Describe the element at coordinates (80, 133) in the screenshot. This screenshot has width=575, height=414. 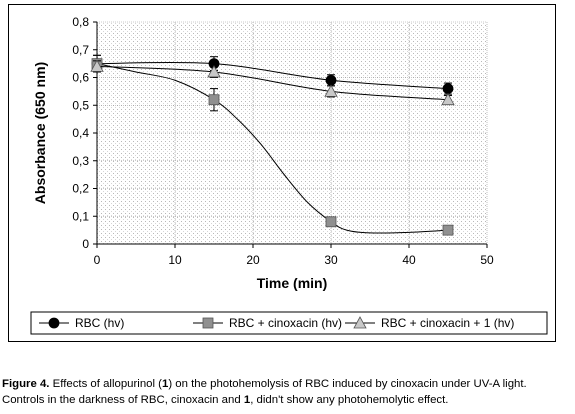
I see `y-tick-label: 0,4` at that location.